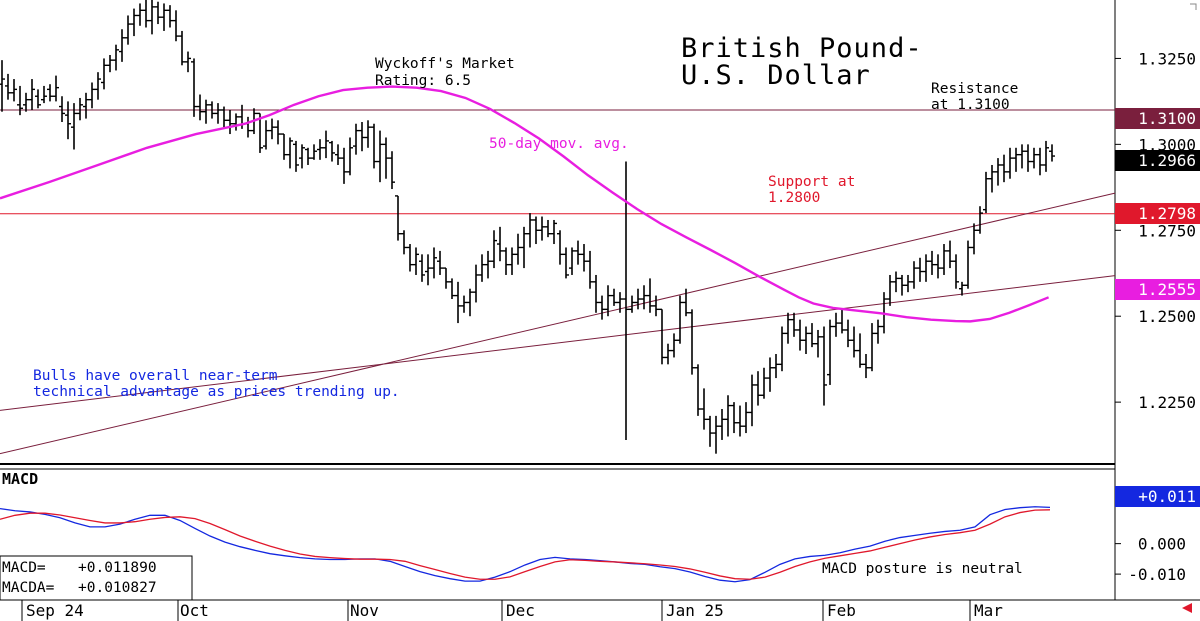 The height and width of the screenshot is (621, 1200). Describe the element at coordinates (1167, 289) in the screenshot. I see `ma-tag-label: 1.2555` at that location.